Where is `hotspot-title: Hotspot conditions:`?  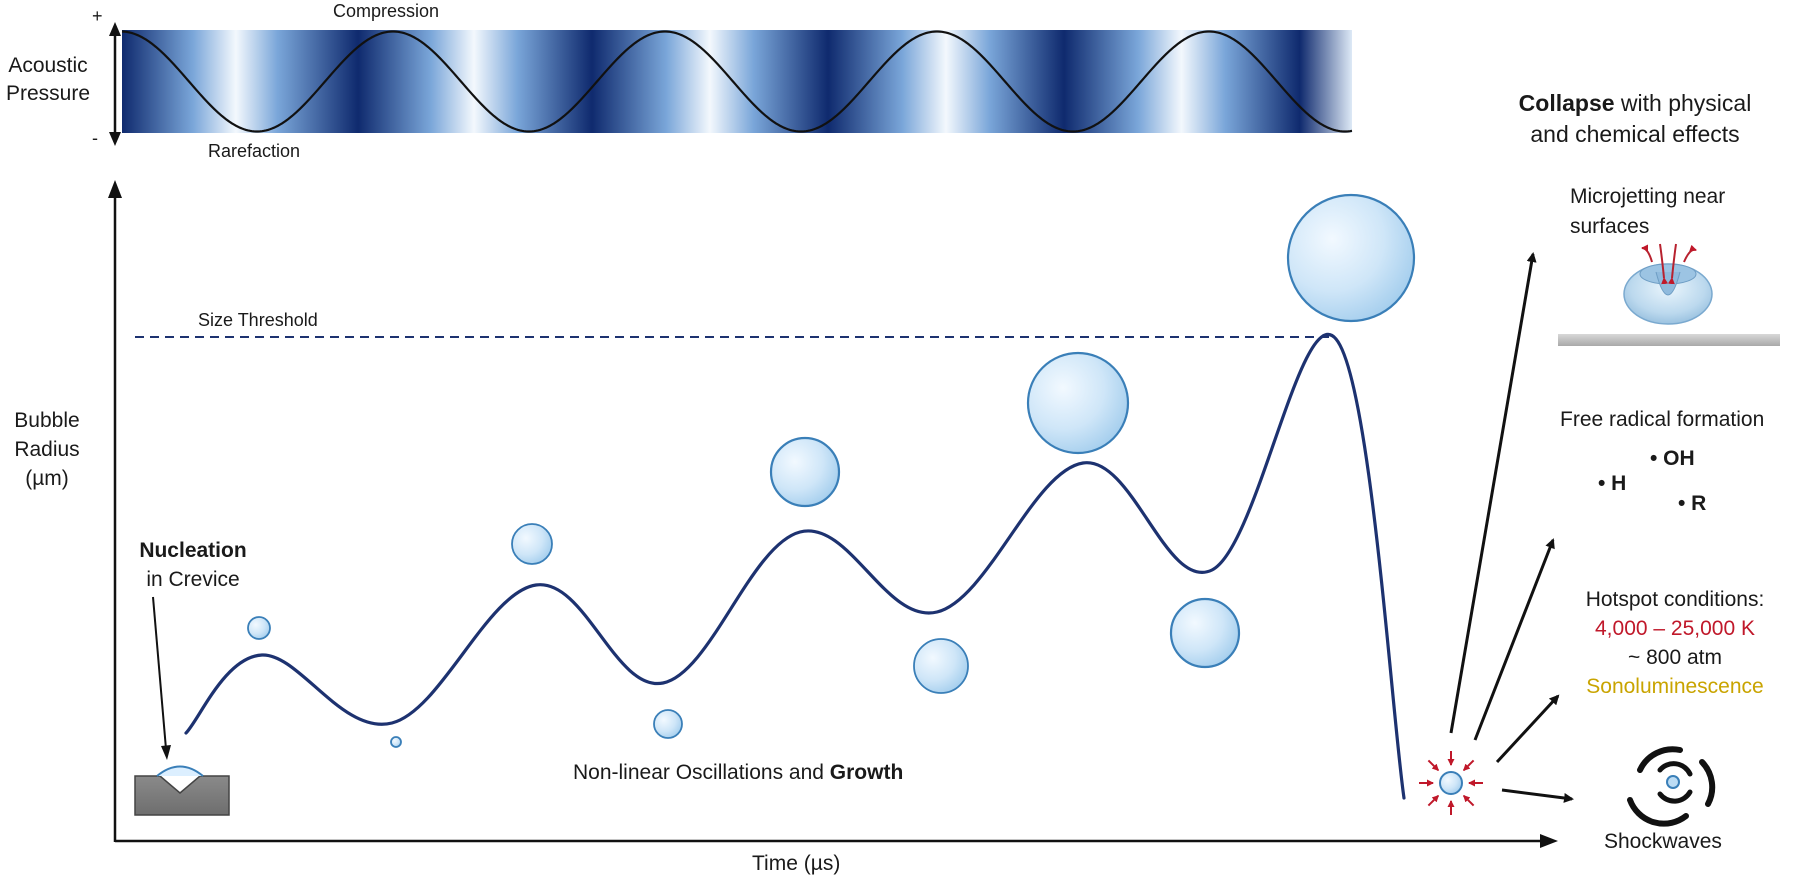
hotspot-title: Hotspot conditions: is located at coordinates (1675, 599).